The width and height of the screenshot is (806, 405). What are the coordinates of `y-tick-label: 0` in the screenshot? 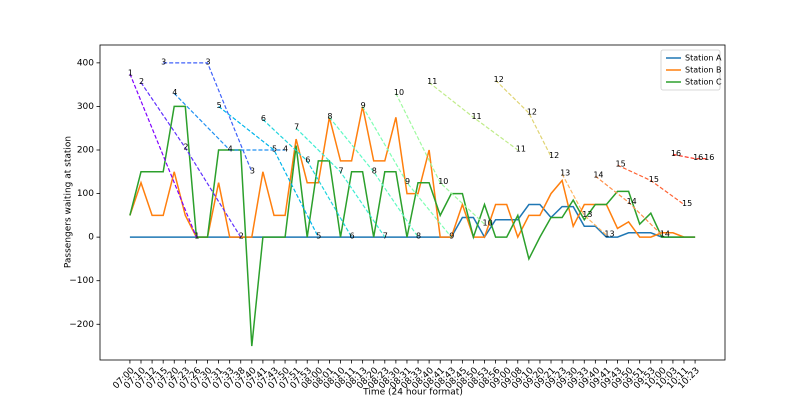 It's located at (91, 238).